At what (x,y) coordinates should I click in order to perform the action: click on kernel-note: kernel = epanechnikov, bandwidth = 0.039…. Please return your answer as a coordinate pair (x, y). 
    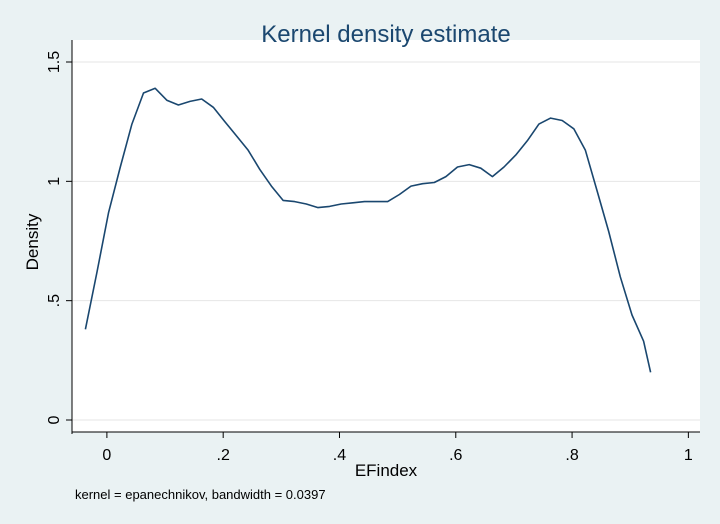
    Looking at the image, I should click on (200, 494).